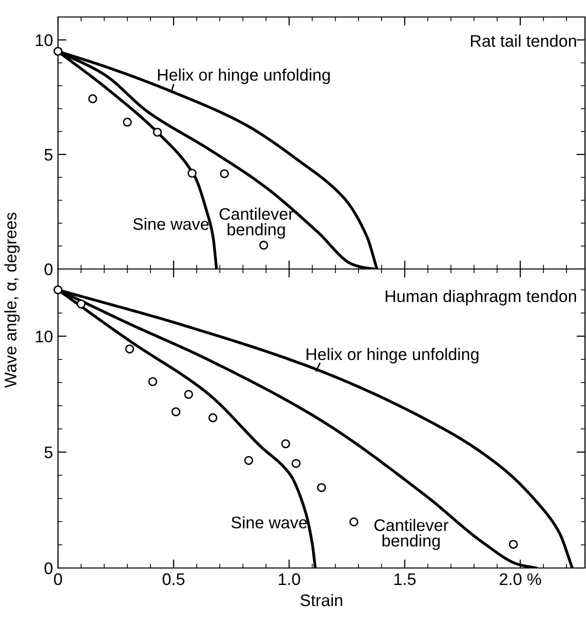 The height and width of the screenshot is (620, 586). I want to click on x-tick-label: 0.5, so click(173, 579).